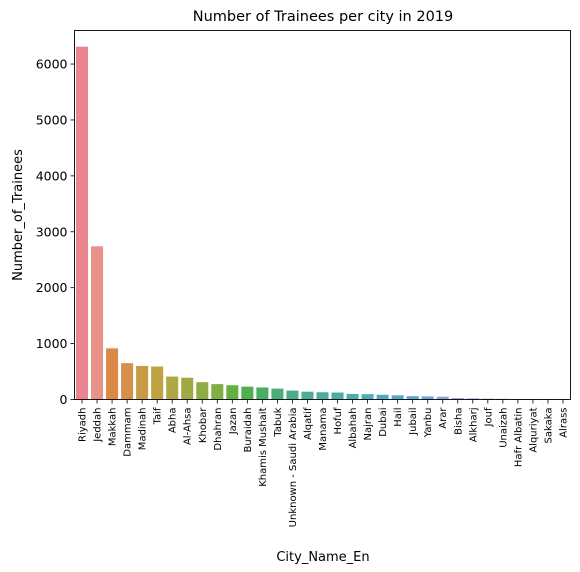  Describe the element at coordinates (233, 422) in the screenshot. I see `x-tick-label: Jazan` at that location.